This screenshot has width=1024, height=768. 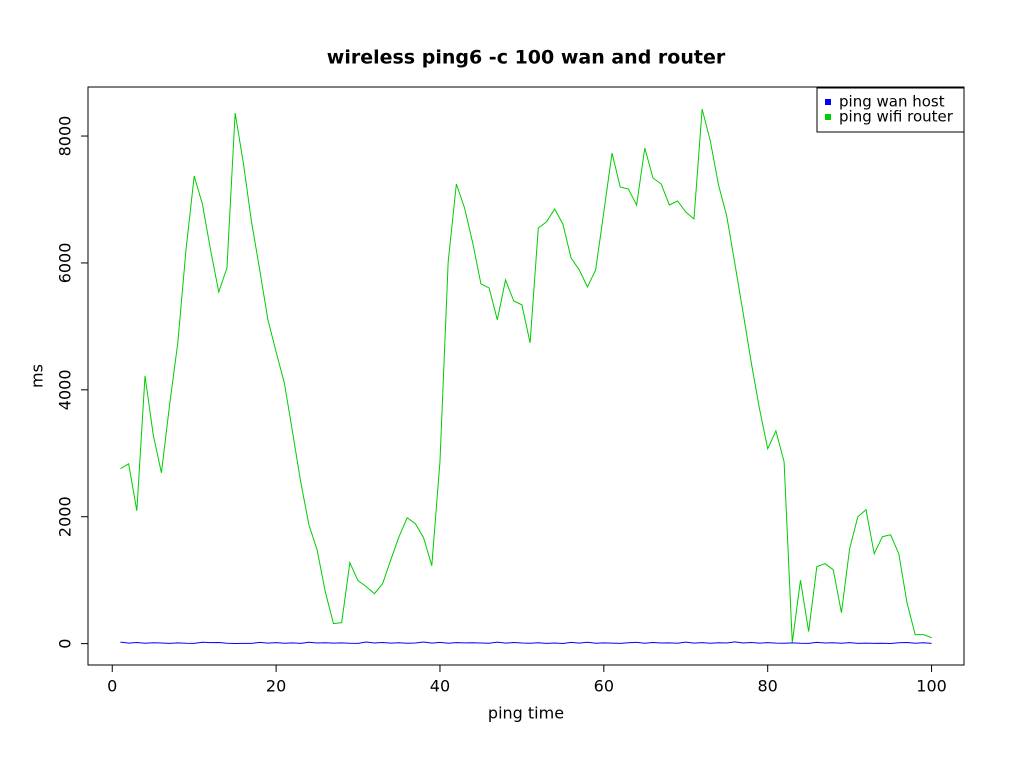 What do you see at coordinates (604, 686) in the screenshot?
I see `x-tick-label: 60` at bounding box center [604, 686].